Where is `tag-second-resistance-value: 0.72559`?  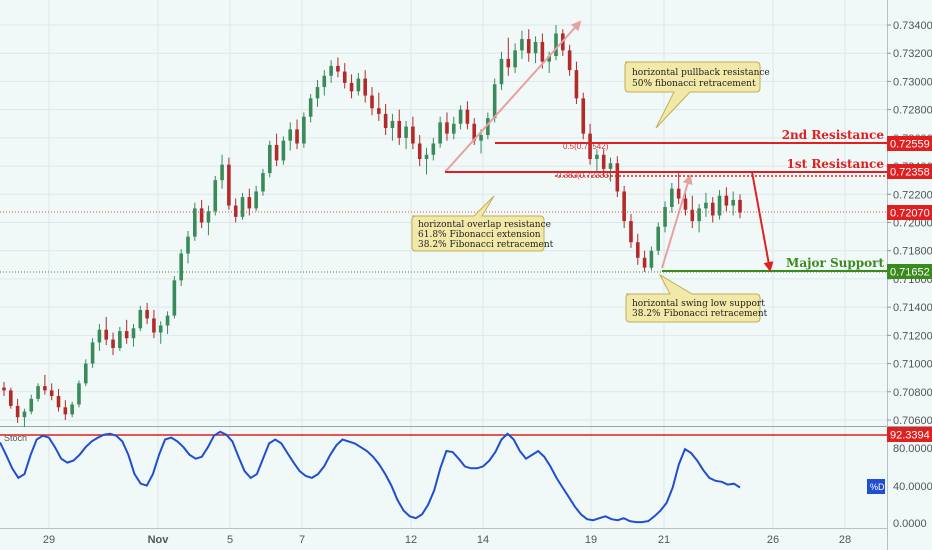 tag-second-resistance-value: 0.72559 is located at coordinates (910, 145).